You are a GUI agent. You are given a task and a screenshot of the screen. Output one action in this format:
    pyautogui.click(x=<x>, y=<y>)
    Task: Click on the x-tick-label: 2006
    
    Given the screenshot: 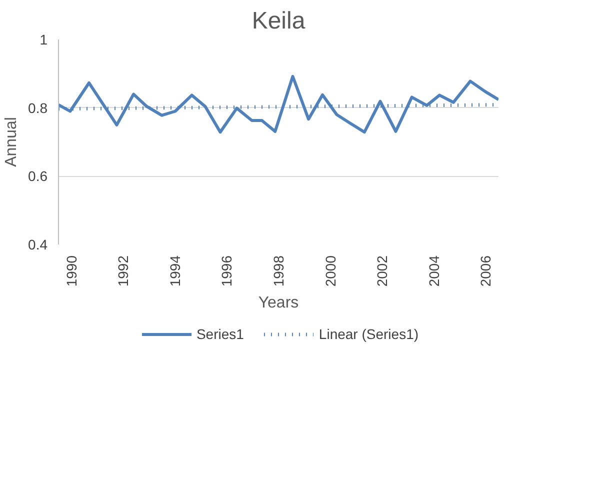 What is the action you would take?
    pyautogui.click(x=486, y=271)
    